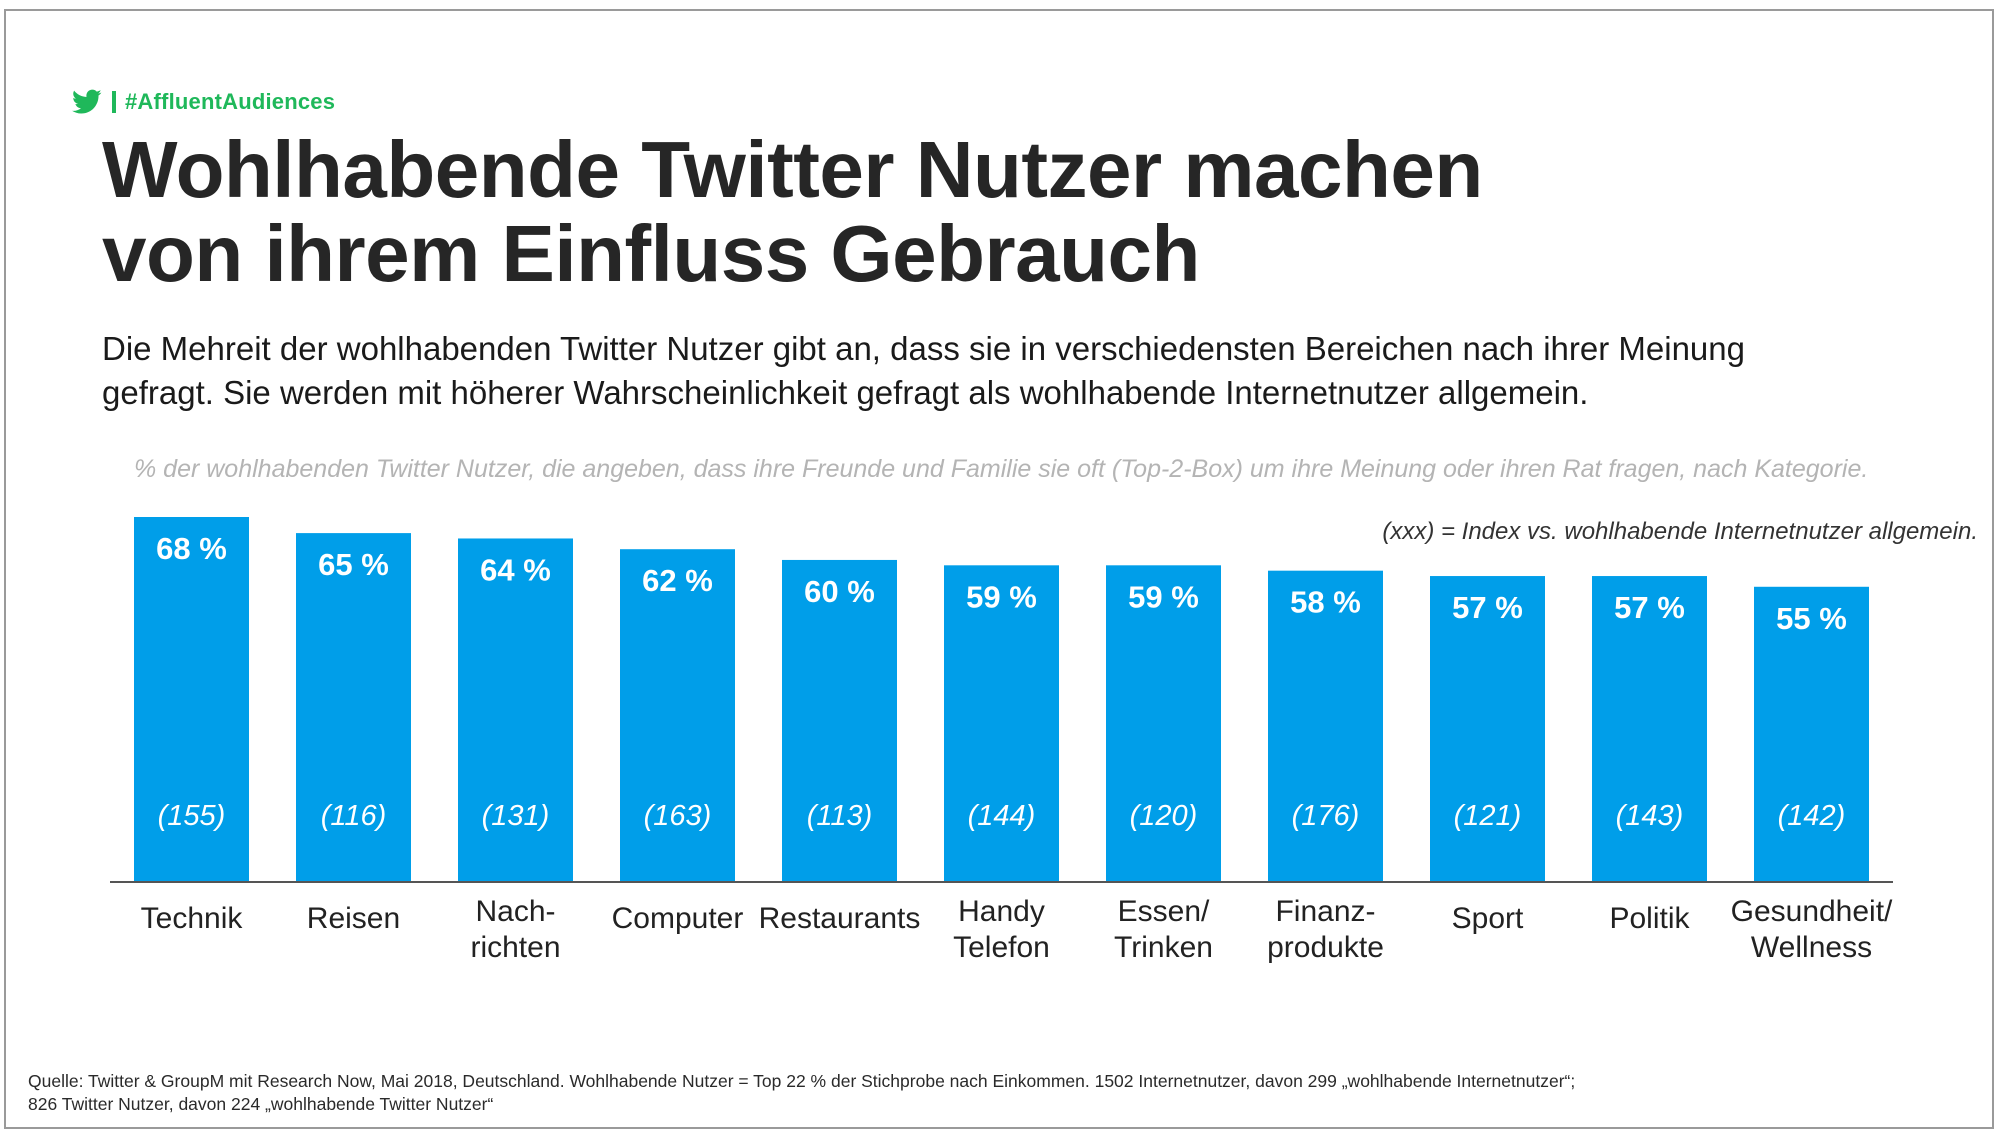 The height and width of the screenshot is (1132, 2000). Describe the element at coordinates (651, 253) in the screenshot. I see `title-line-2: von ihrem Einfluss Gebrauch` at that location.